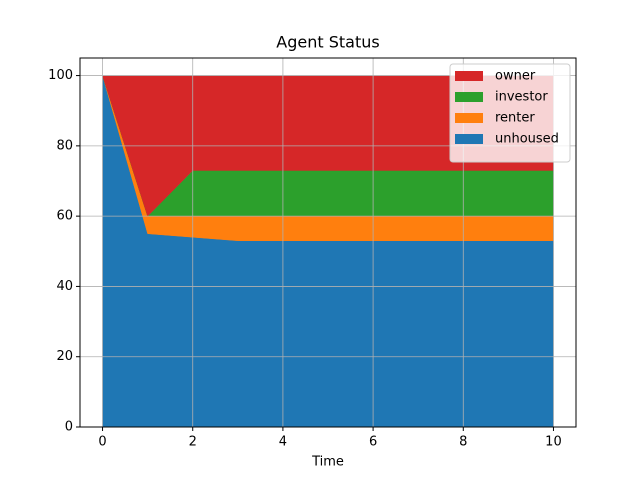 The width and height of the screenshot is (640, 480). What do you see at coordinates (463, 442) in the screenshot?
I see `x-tick-label: 8` at bounding box center [463, 442].